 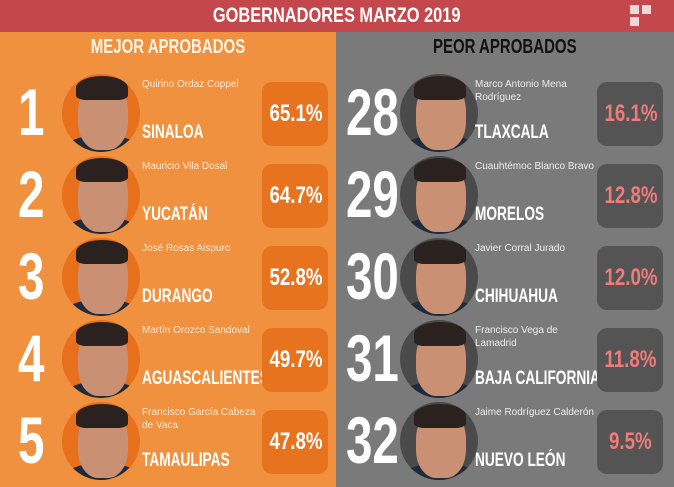 I want to click on best-governor-row: 1 Quirino Ordaz Coppel SINALOA 65.1%, so click(x=168, y=113).